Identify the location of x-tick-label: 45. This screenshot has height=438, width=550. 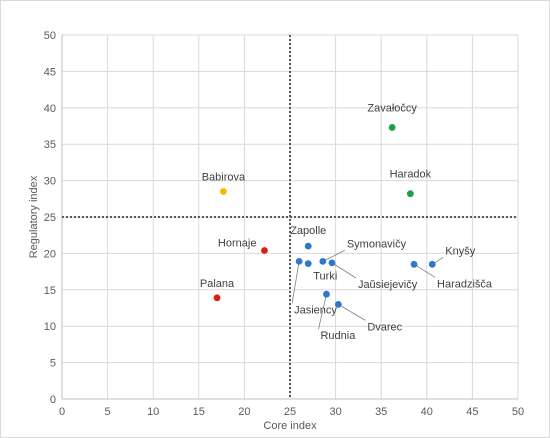
(472, 412).